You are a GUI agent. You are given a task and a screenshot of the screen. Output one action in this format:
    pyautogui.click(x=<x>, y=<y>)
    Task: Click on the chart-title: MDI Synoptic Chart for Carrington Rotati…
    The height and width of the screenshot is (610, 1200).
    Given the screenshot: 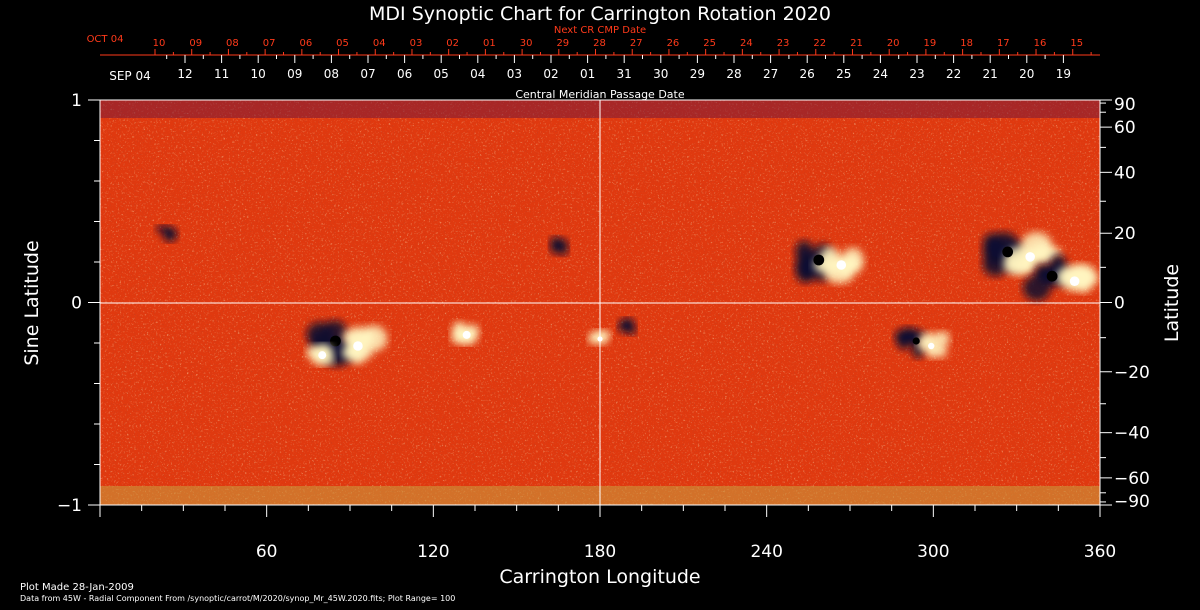 What is the action you would take?
    pyautogui.click(x=600, y=14)
    